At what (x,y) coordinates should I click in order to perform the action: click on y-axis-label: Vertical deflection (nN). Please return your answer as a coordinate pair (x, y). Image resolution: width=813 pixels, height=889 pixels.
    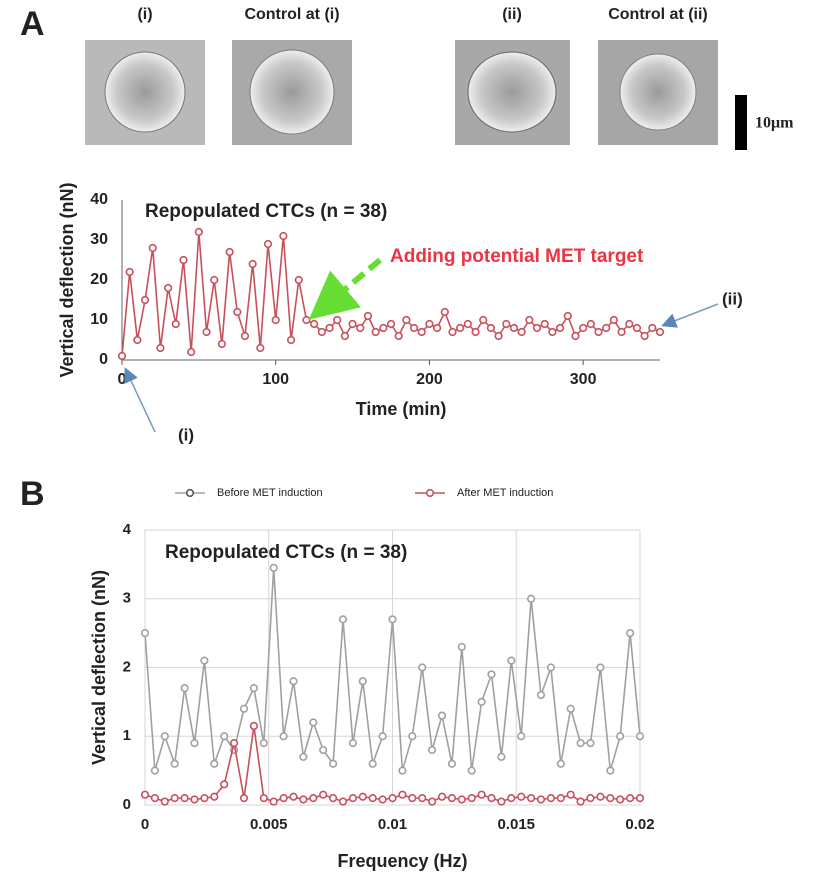
    Looking at the image, I should click on (67, 279).